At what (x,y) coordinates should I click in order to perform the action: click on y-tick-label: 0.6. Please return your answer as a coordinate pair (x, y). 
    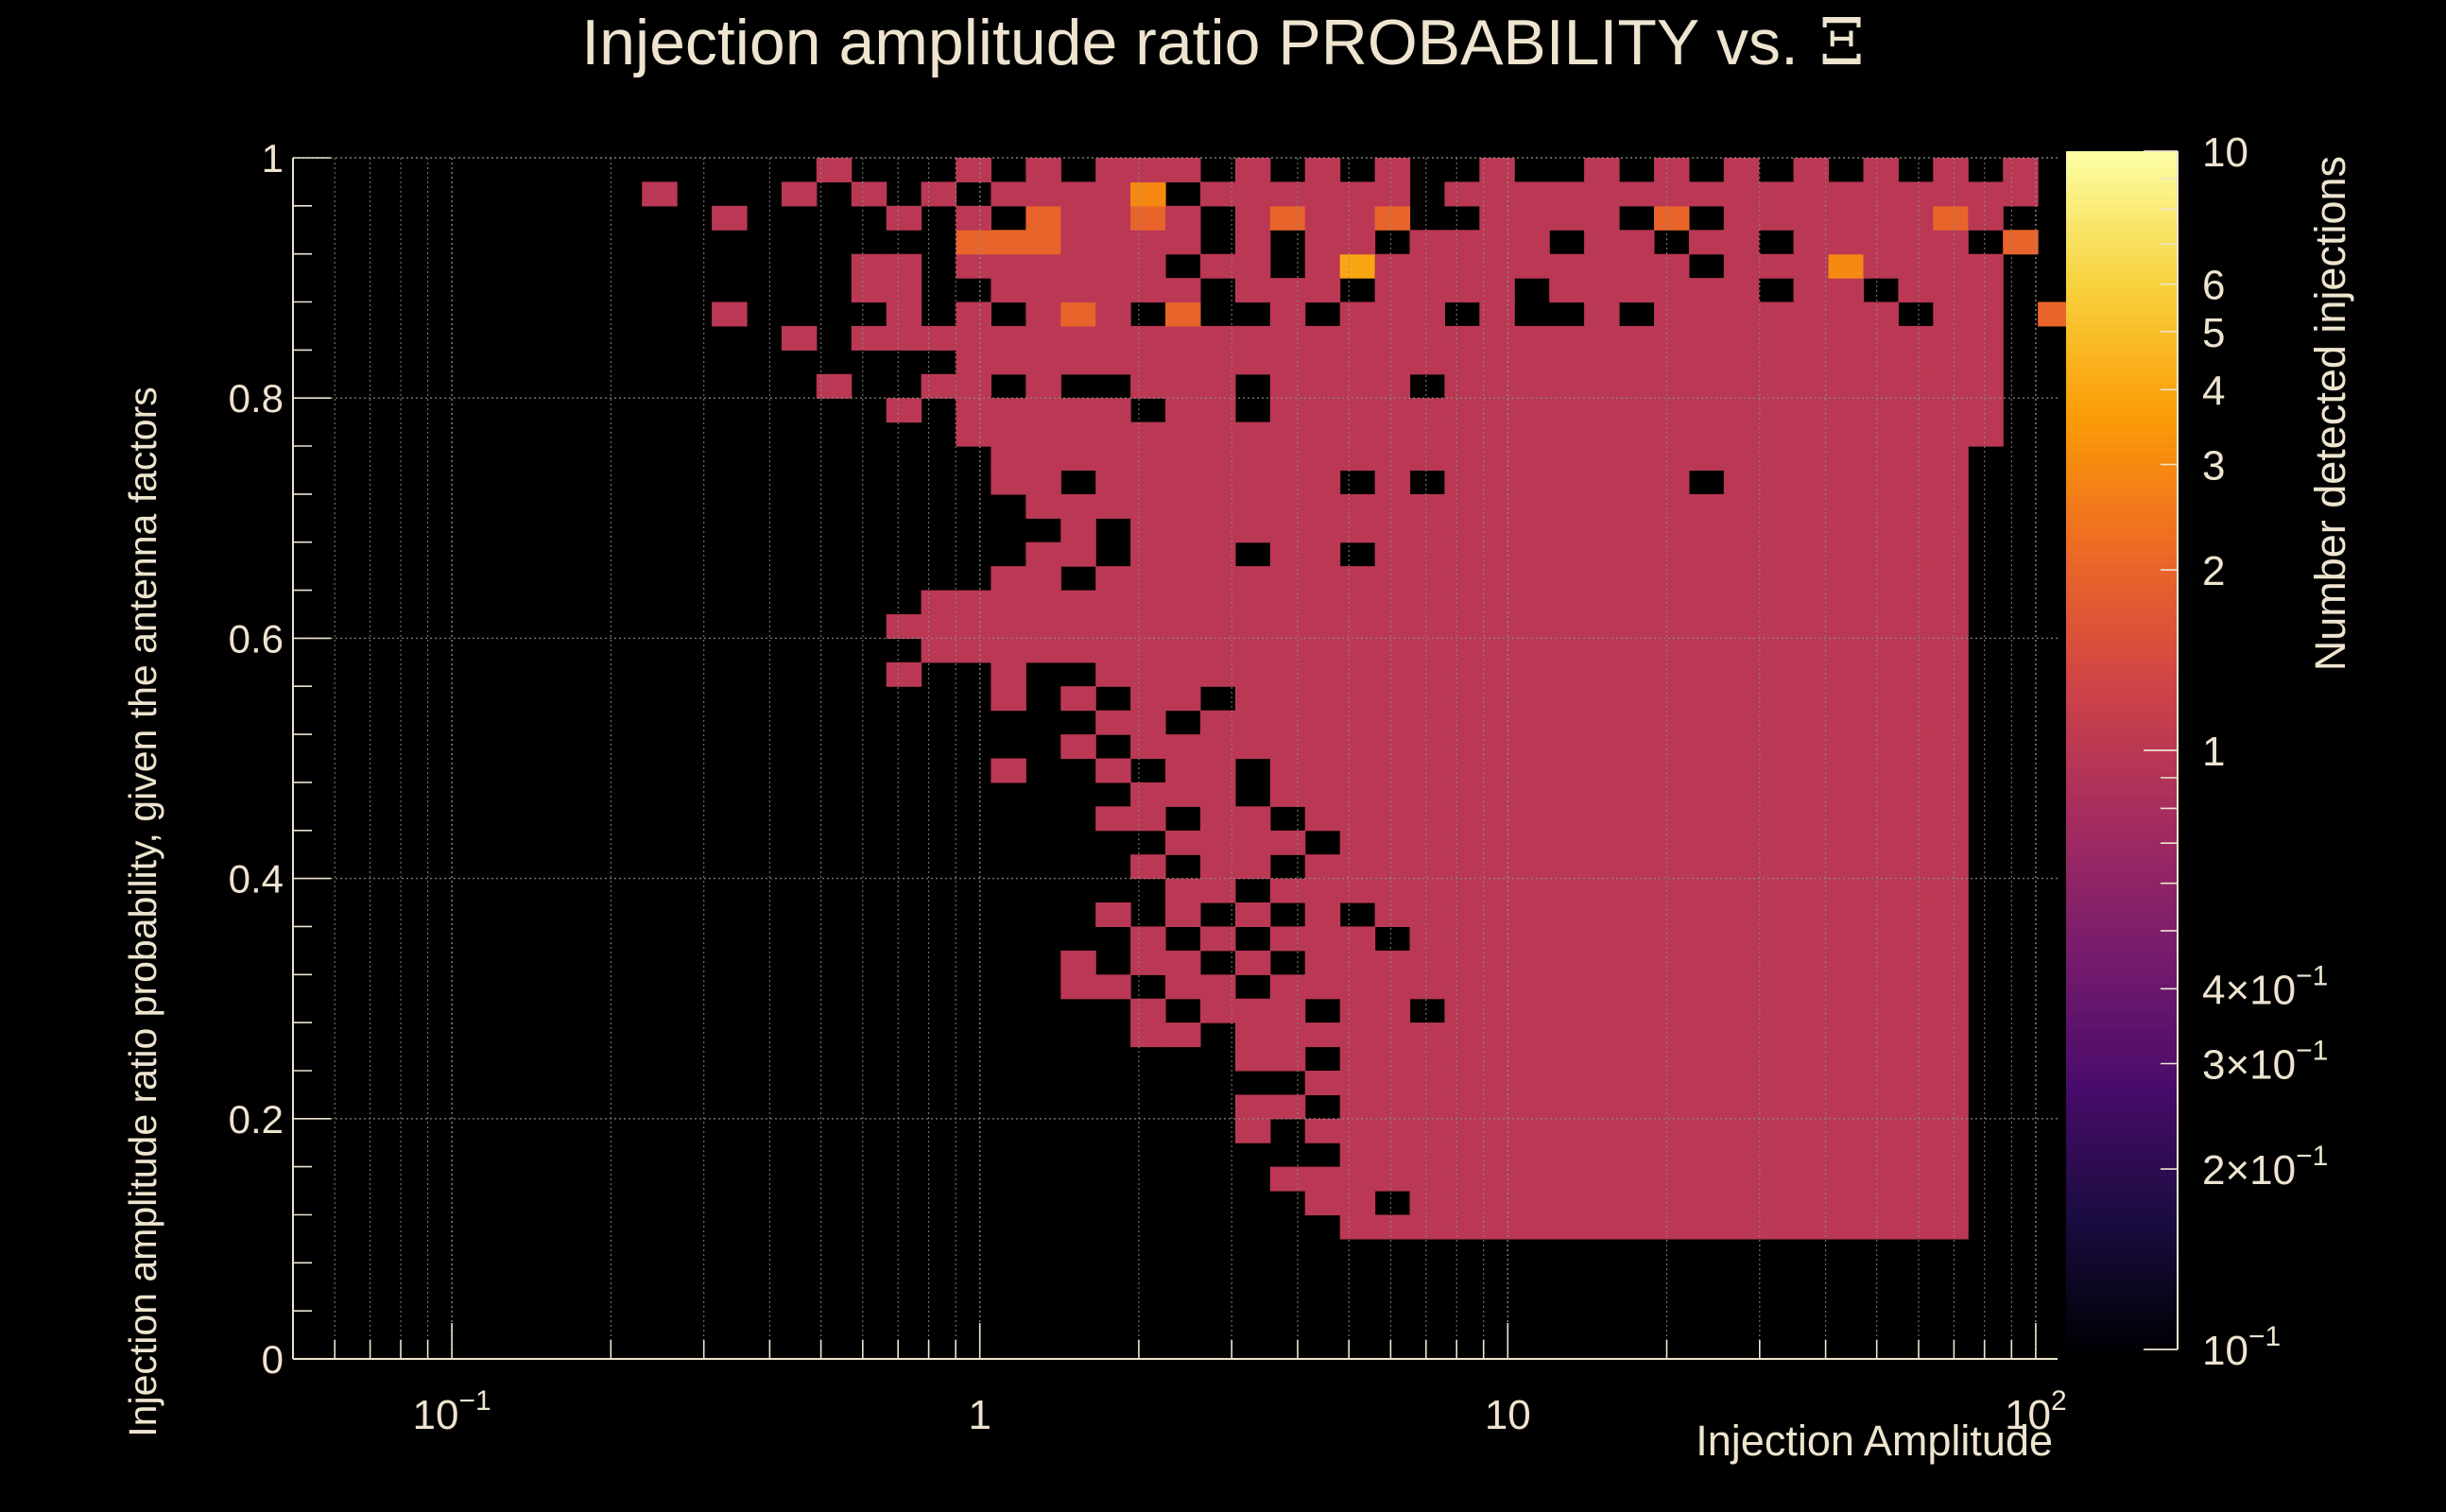
    Looking at the image, I should click on (256, 638).